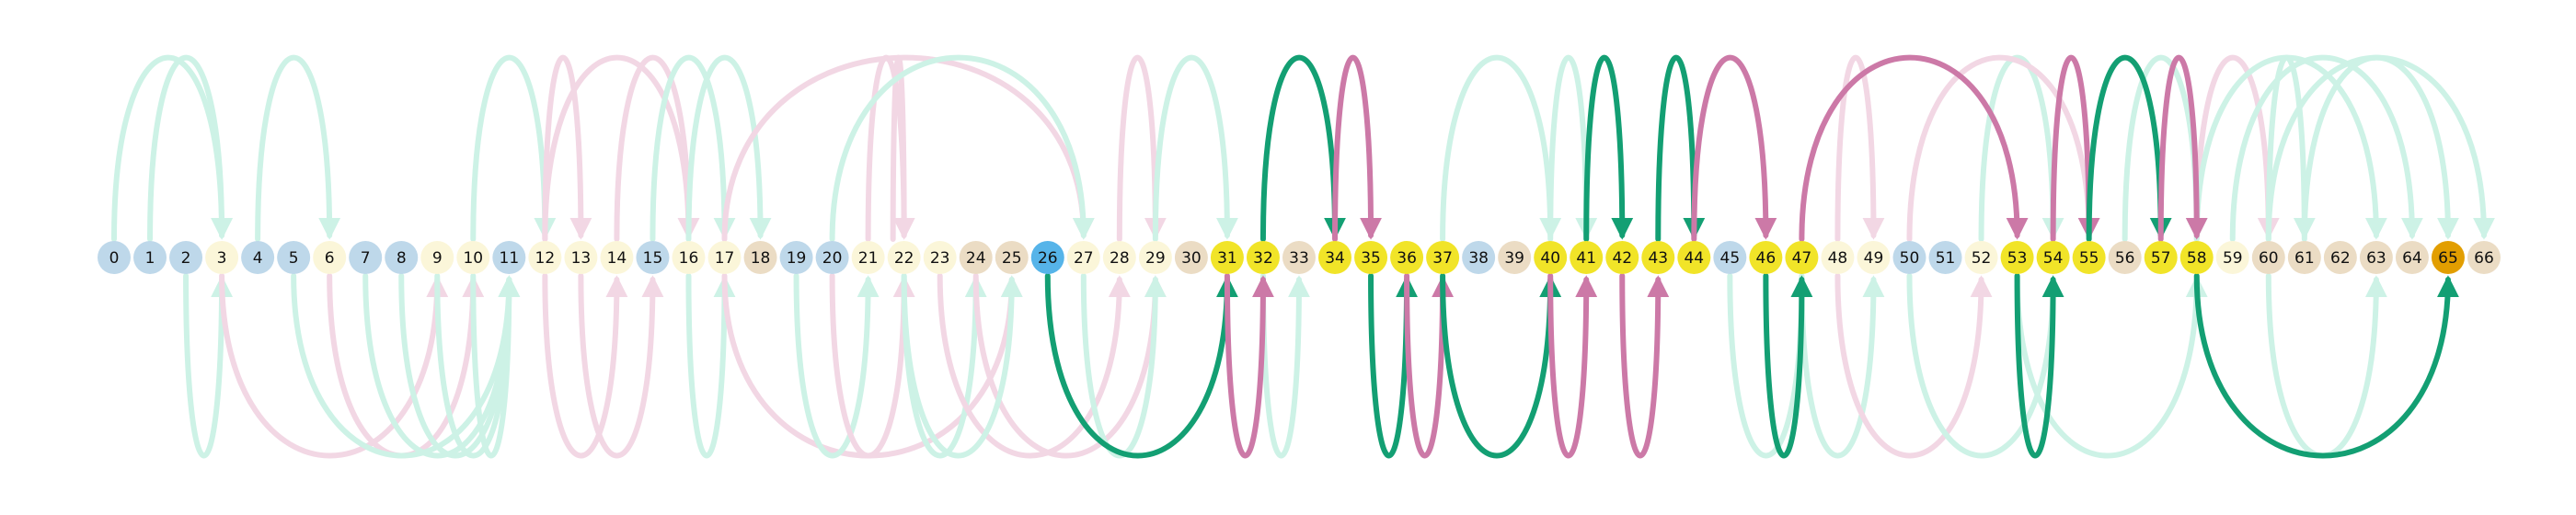 This screenshot has height=515, width=2576. I want to click on node-28: 28, so click(1119, 257).